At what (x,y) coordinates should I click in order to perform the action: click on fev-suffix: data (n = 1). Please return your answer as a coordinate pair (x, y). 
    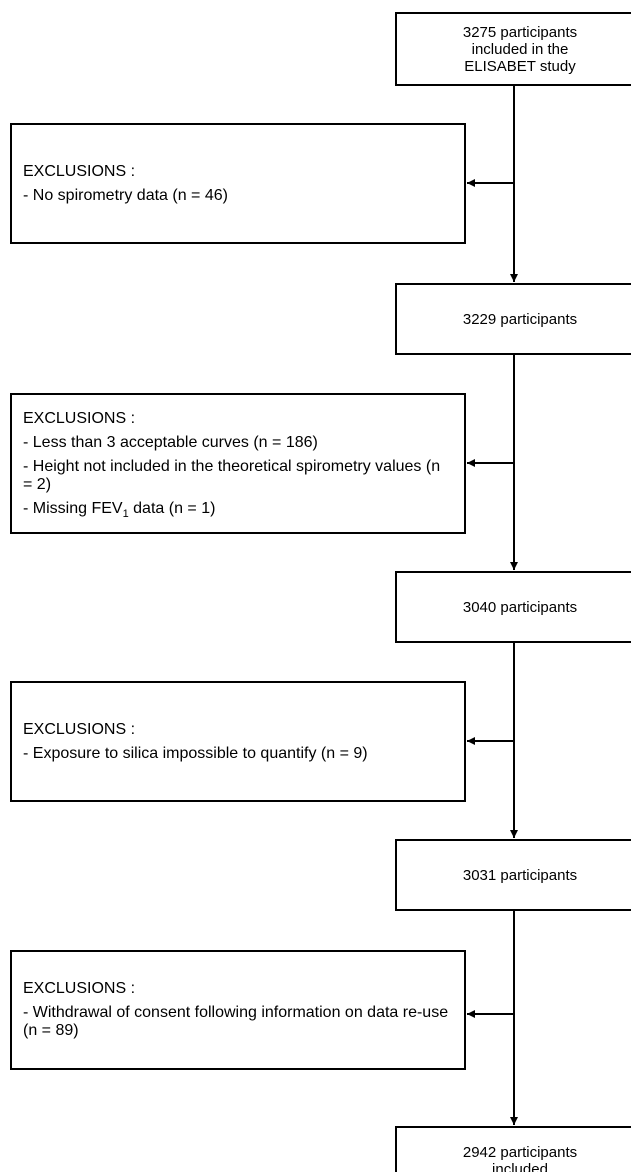
    Looking at the image, I should click on (172, 508).